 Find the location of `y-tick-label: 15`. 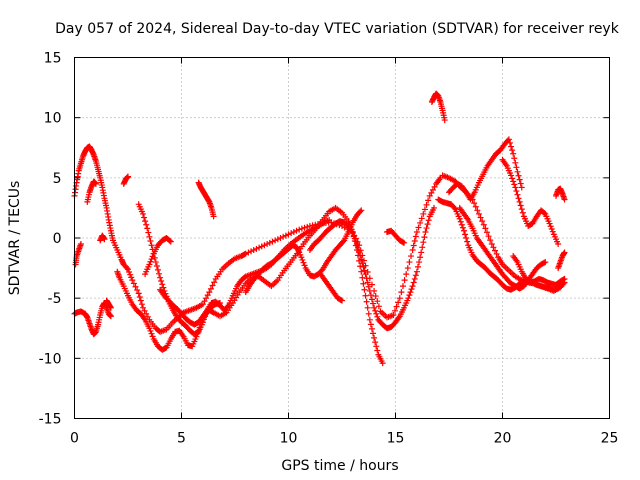

y-tick-label: 15 is located at coordinates (53, 59).